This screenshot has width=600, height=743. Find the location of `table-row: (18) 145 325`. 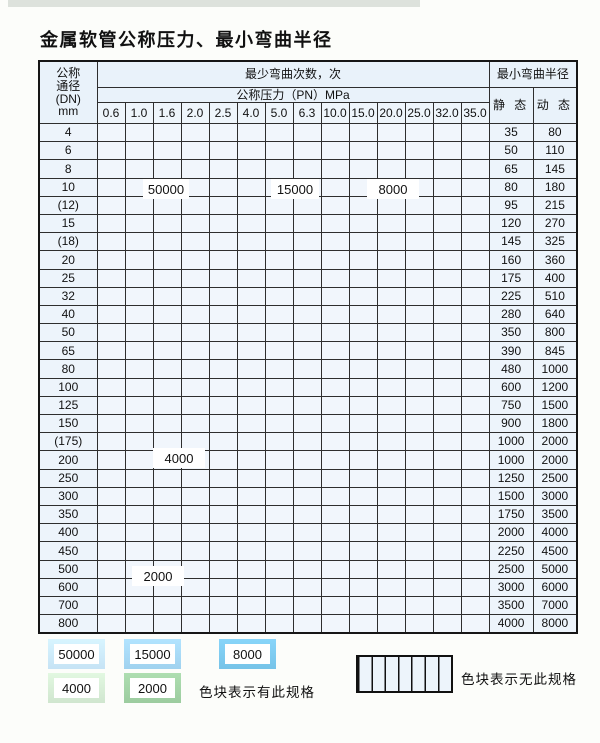

table-row: (18) 145 325 is located at coordinates (308, 242).